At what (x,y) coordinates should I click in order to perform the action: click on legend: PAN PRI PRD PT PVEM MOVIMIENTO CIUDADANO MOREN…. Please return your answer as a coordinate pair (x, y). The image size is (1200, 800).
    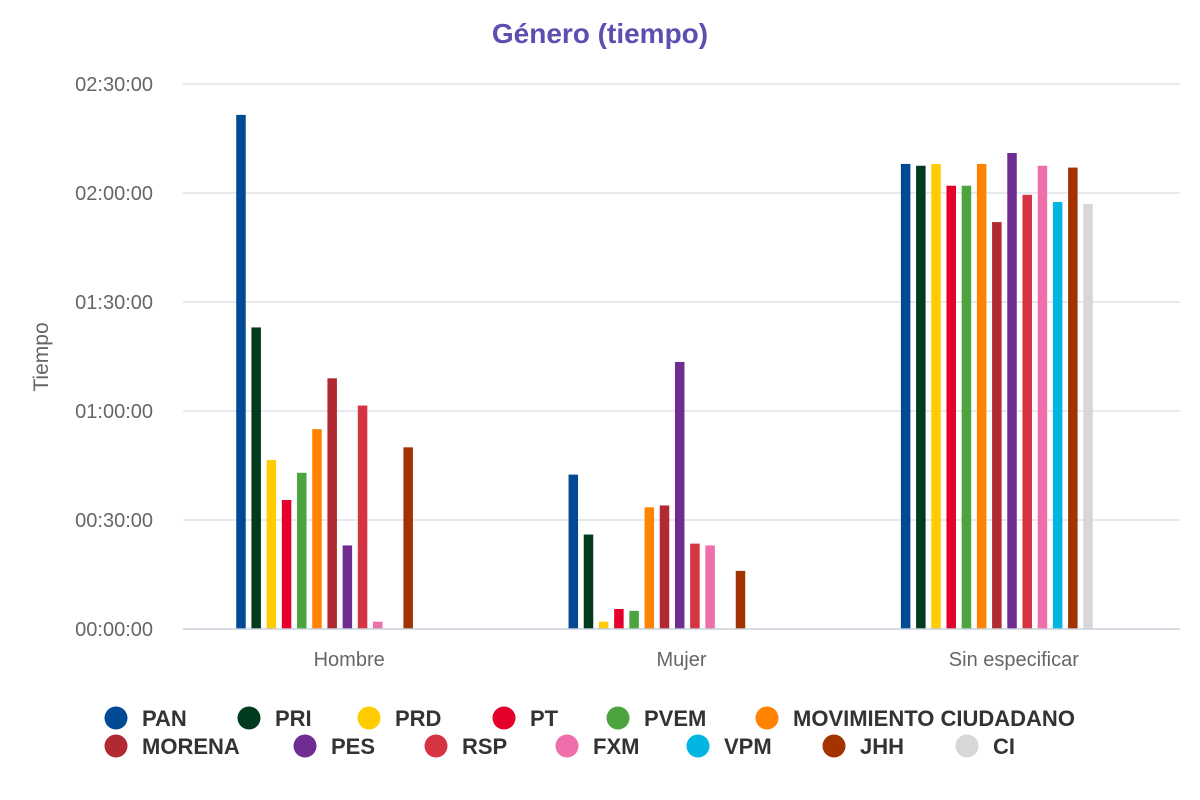
    Looking at the image, I should click on (589, 732).